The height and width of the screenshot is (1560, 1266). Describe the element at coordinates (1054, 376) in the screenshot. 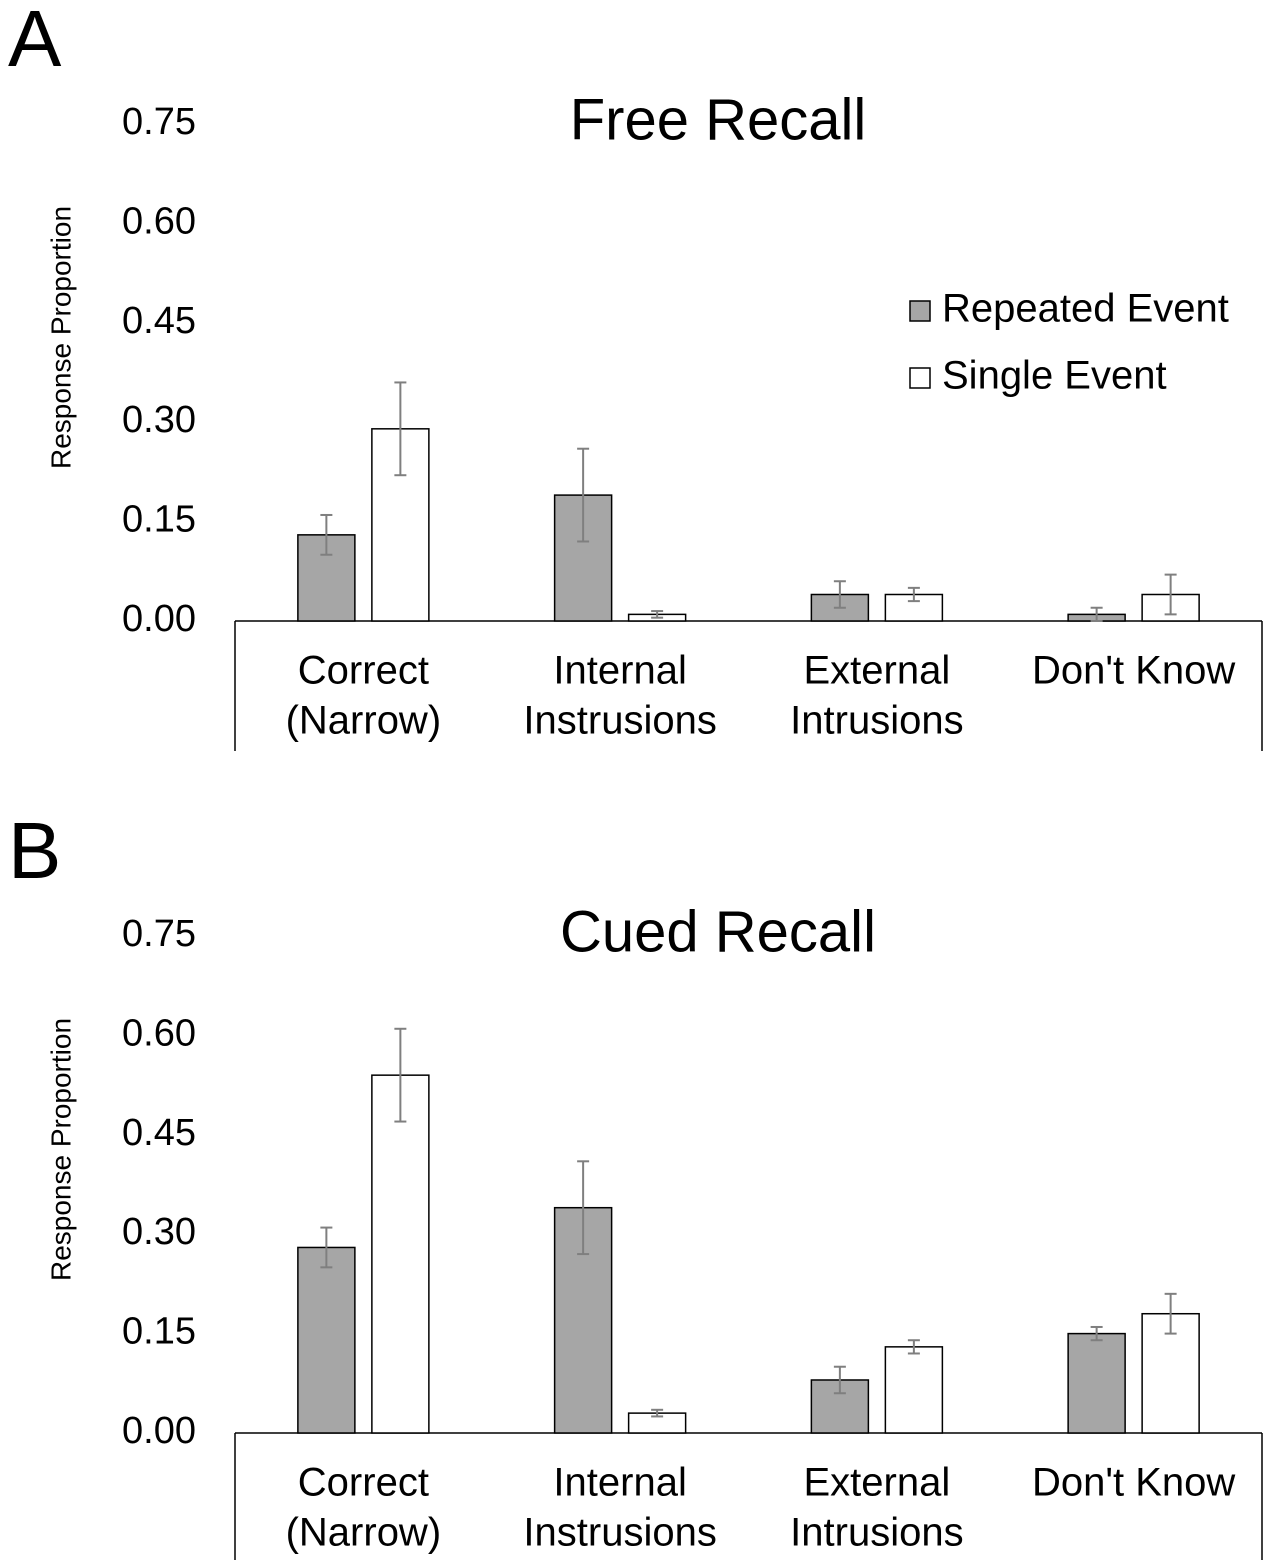

I see `legend-label: Single Event` at that location.